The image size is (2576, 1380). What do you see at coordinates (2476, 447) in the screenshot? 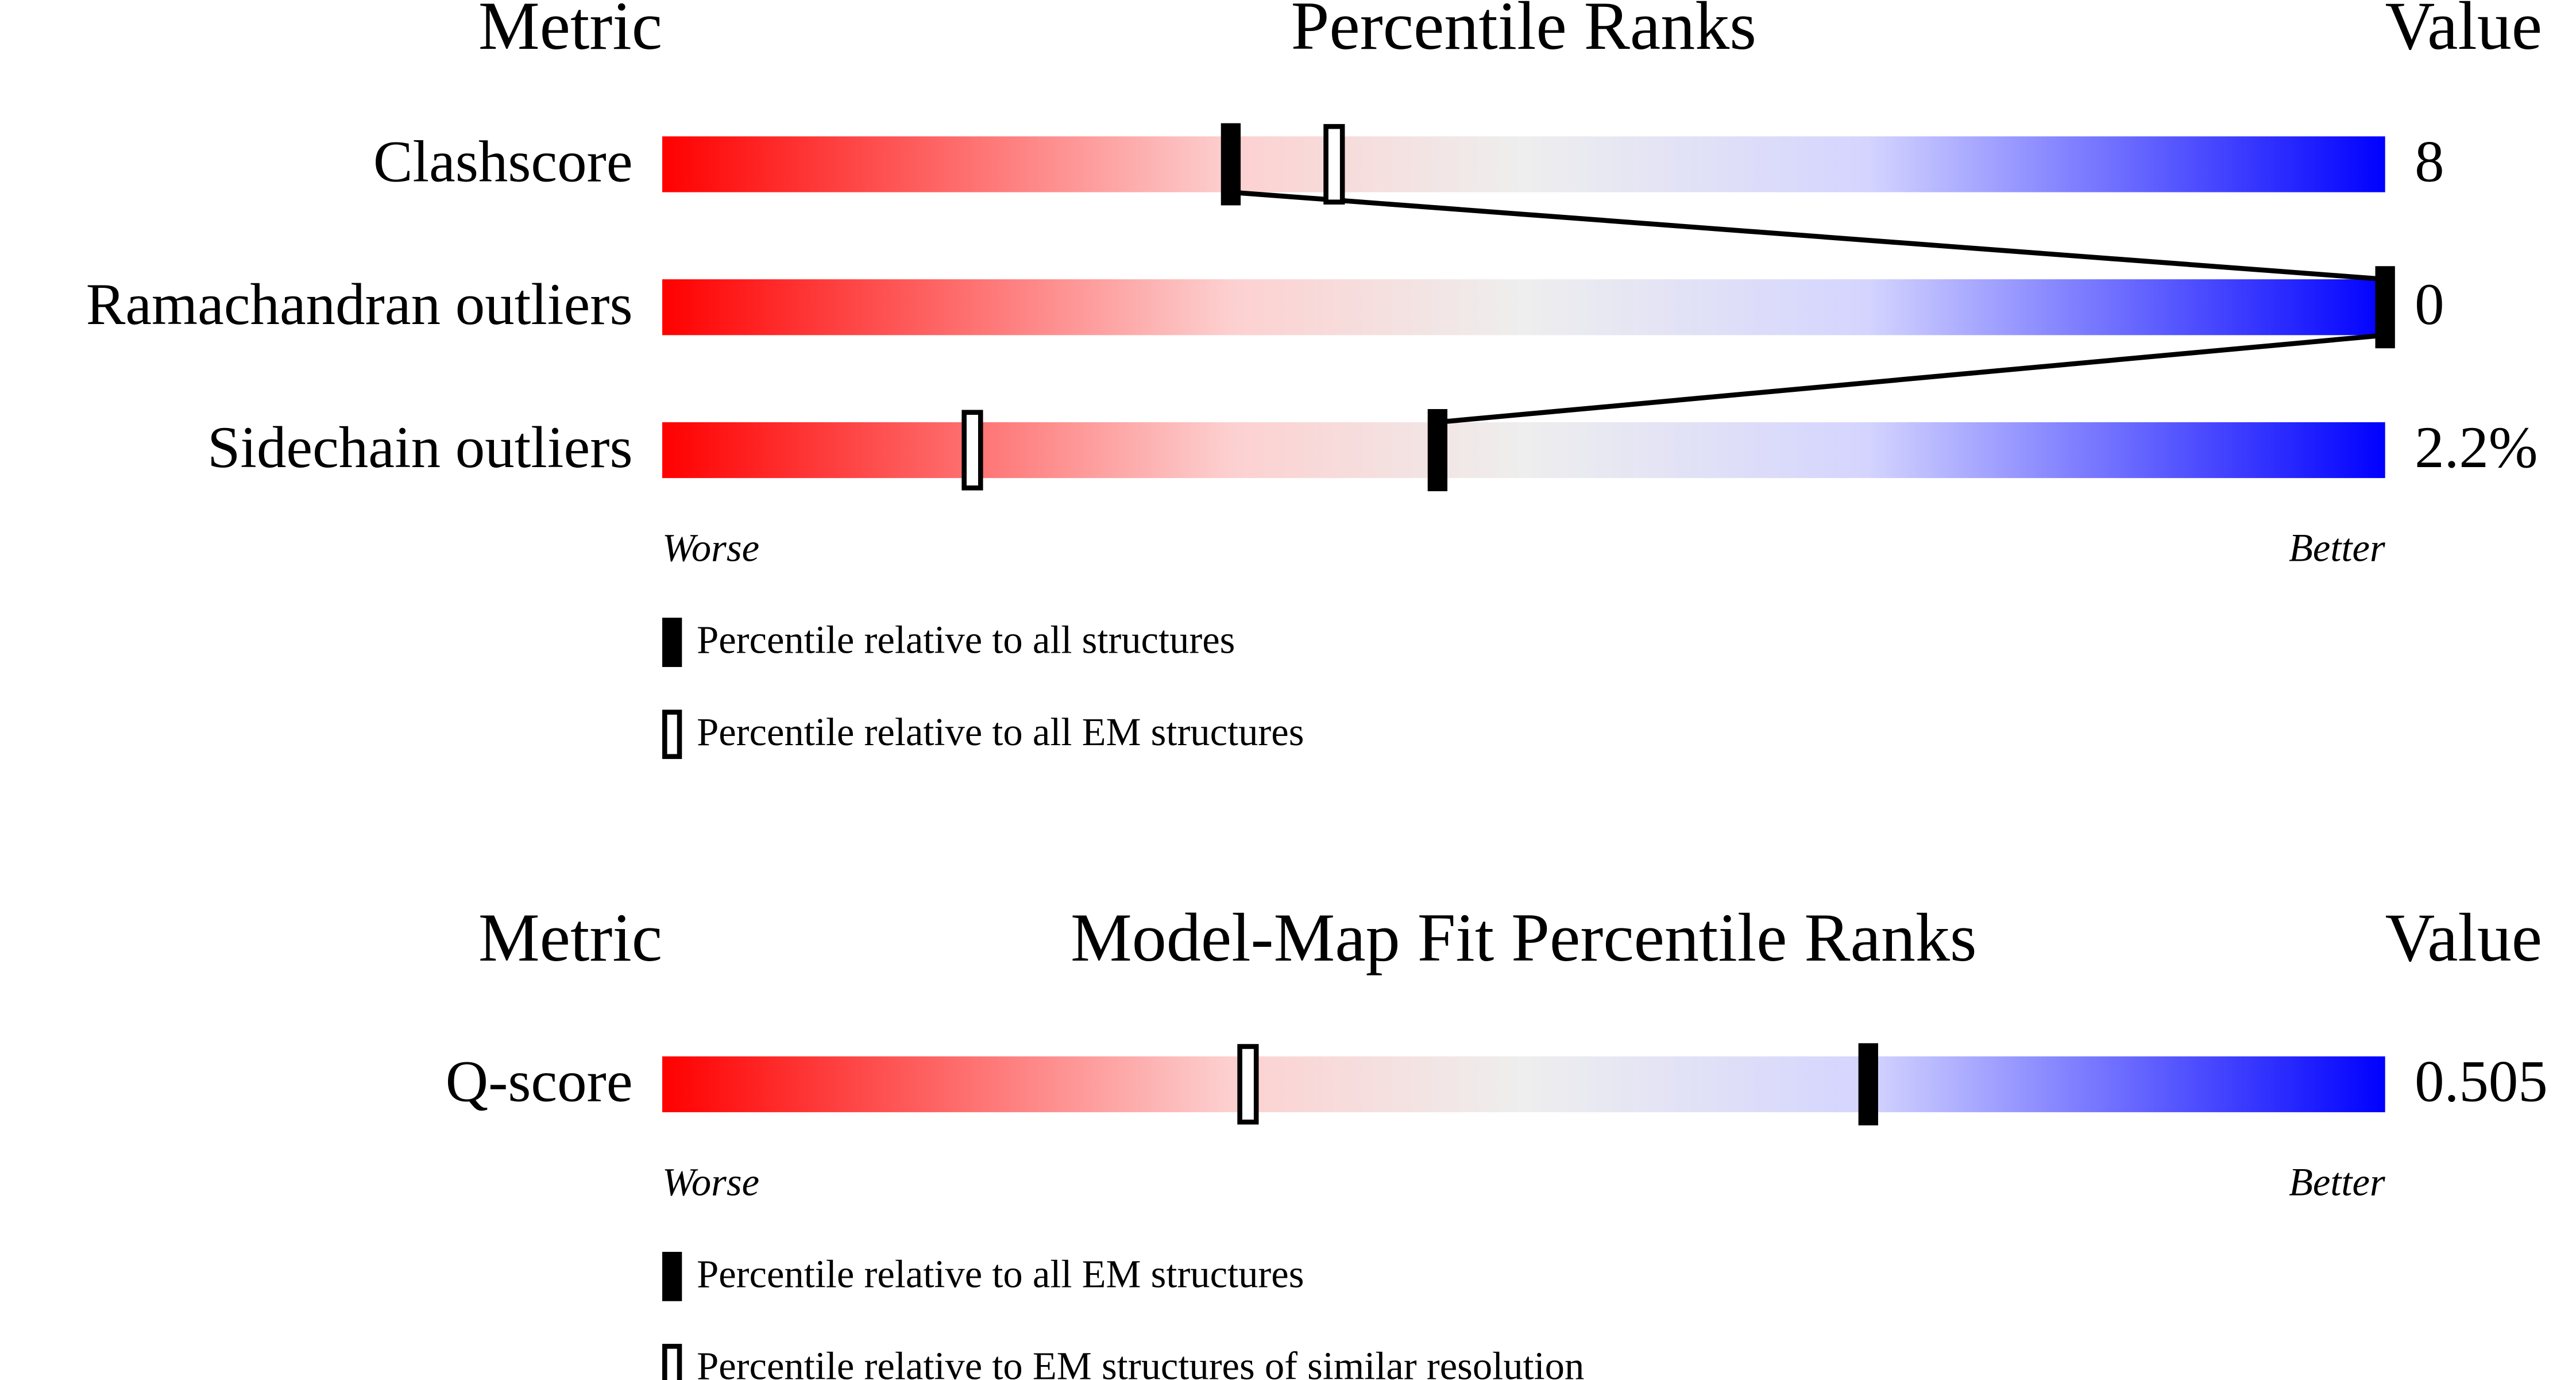
I see `metric-value: 2.2%` at bounding box center [2476, 447].